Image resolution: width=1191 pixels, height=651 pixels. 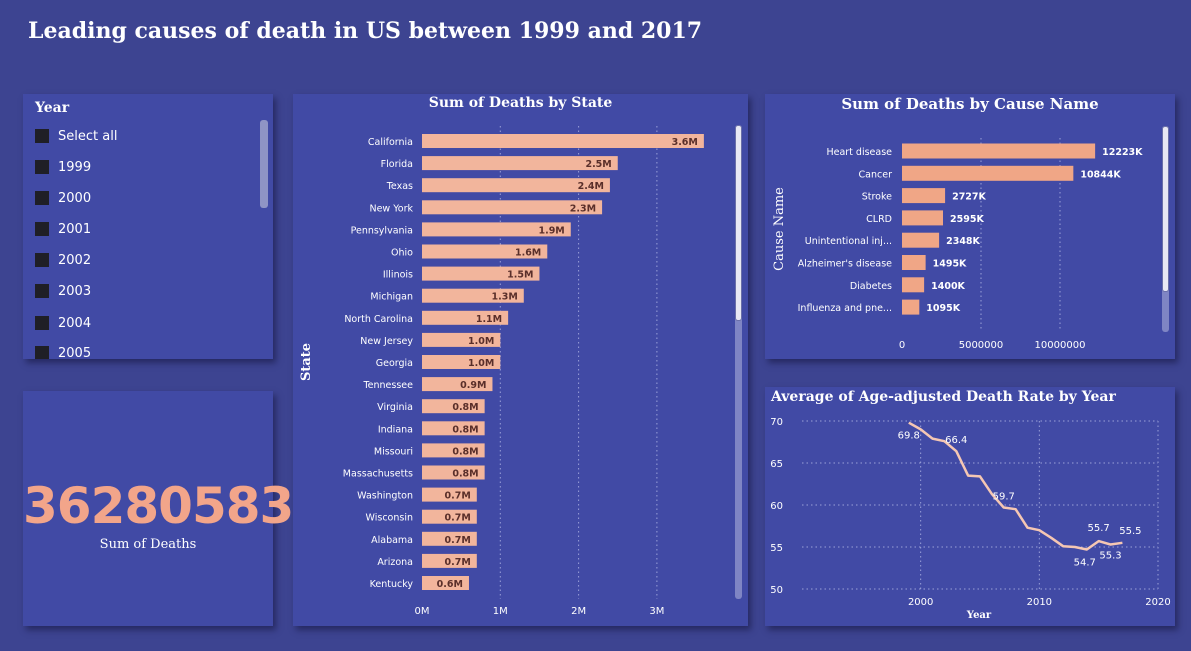 What do you see at coordinates (378, 319) in the screenshot?
I see `state-category-label: North Carolina` at bounding box center [378, 319].